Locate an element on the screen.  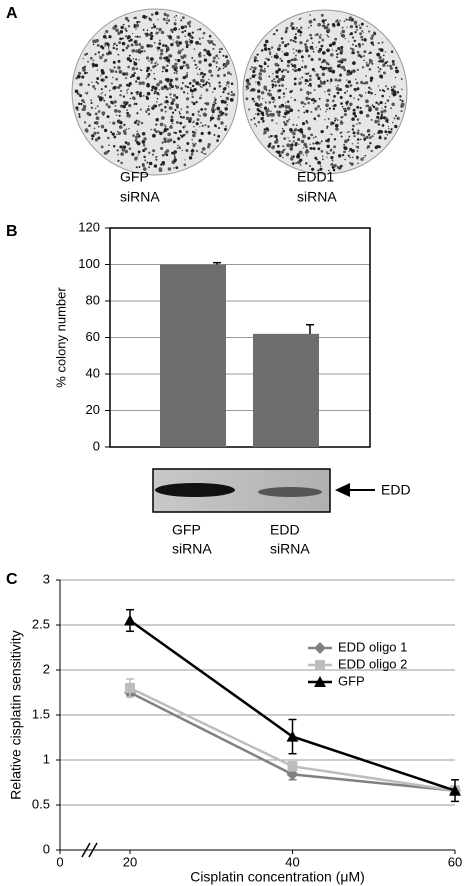
y-tick-label: 40 is located at coordinates (93, 372).